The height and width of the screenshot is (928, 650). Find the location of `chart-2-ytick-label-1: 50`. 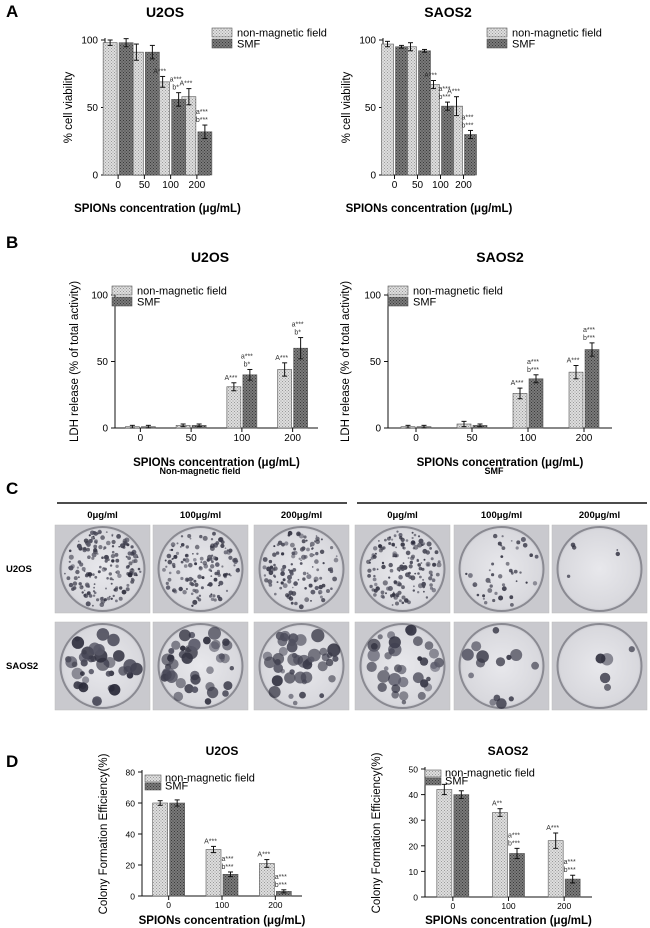

chart-2-ytick-label-1: 50 is located at coordinates (103, 362).